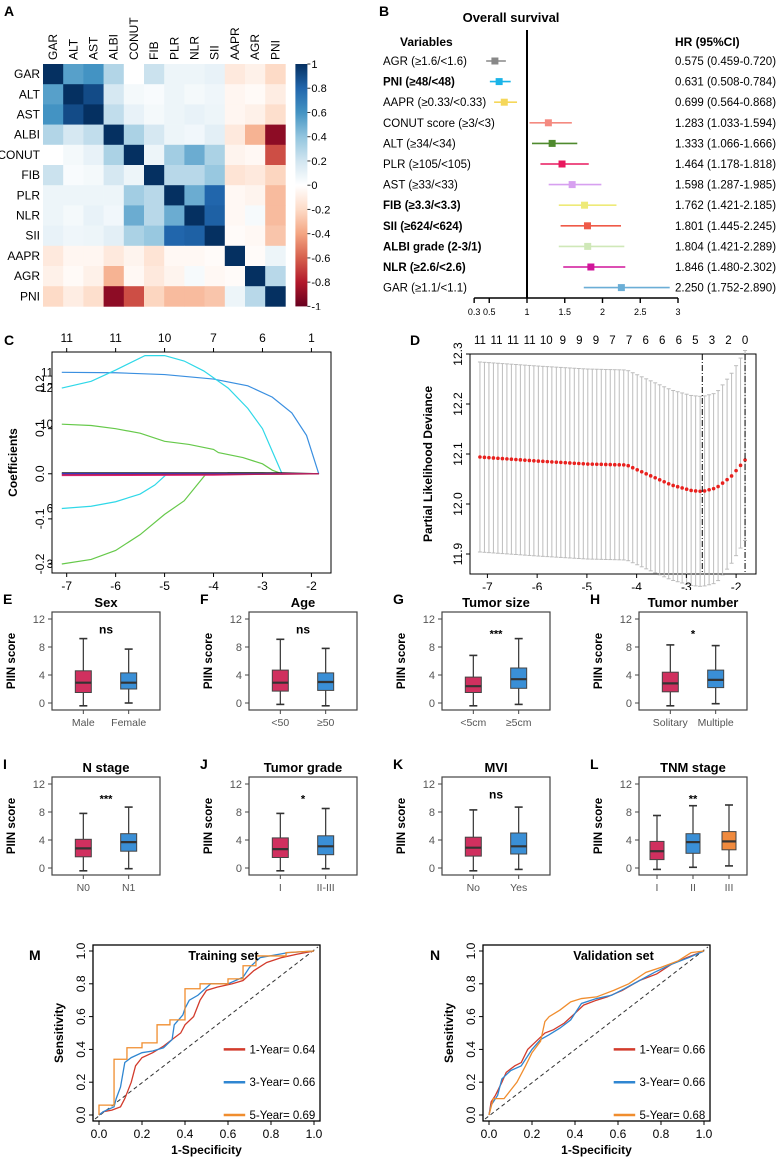  I want to click on forest-row-label: CONUT score (≥3/<3), so click(439, 124).